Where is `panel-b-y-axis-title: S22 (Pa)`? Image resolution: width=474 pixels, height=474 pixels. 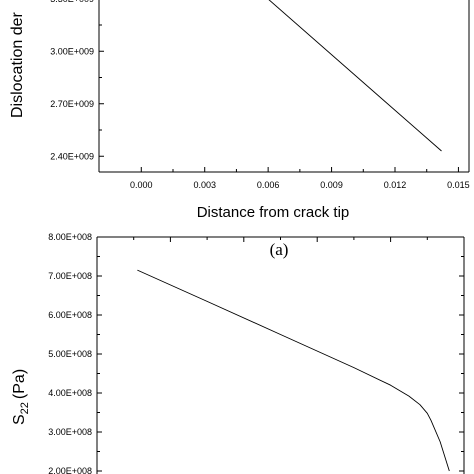 panel-b-y-axis-title: S22 (Pa) is located at coordinates (21, 397).